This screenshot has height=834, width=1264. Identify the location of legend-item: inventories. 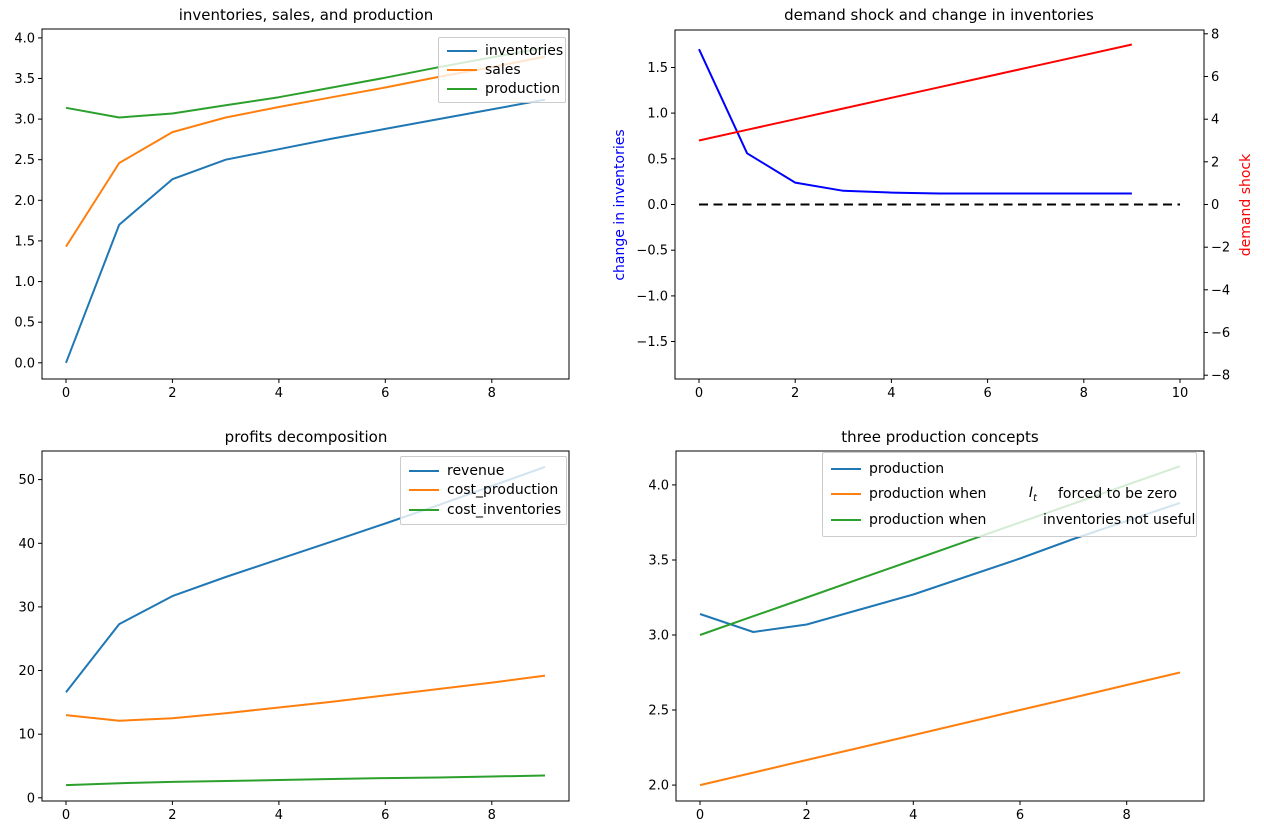
(502, 51).